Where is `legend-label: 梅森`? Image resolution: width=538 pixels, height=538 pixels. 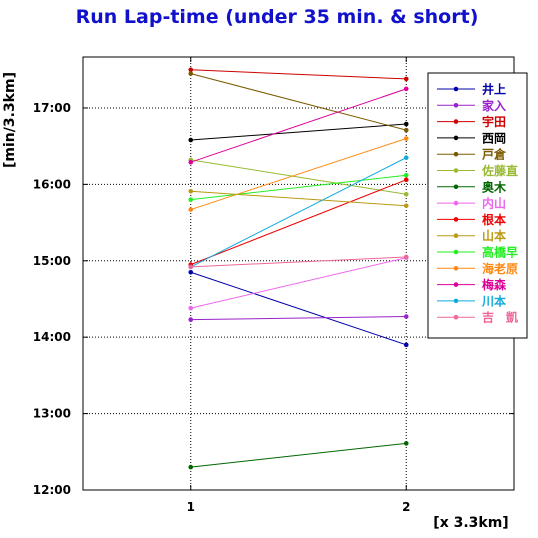
legend-label: 梅森 is located at coordinates (494, 284).